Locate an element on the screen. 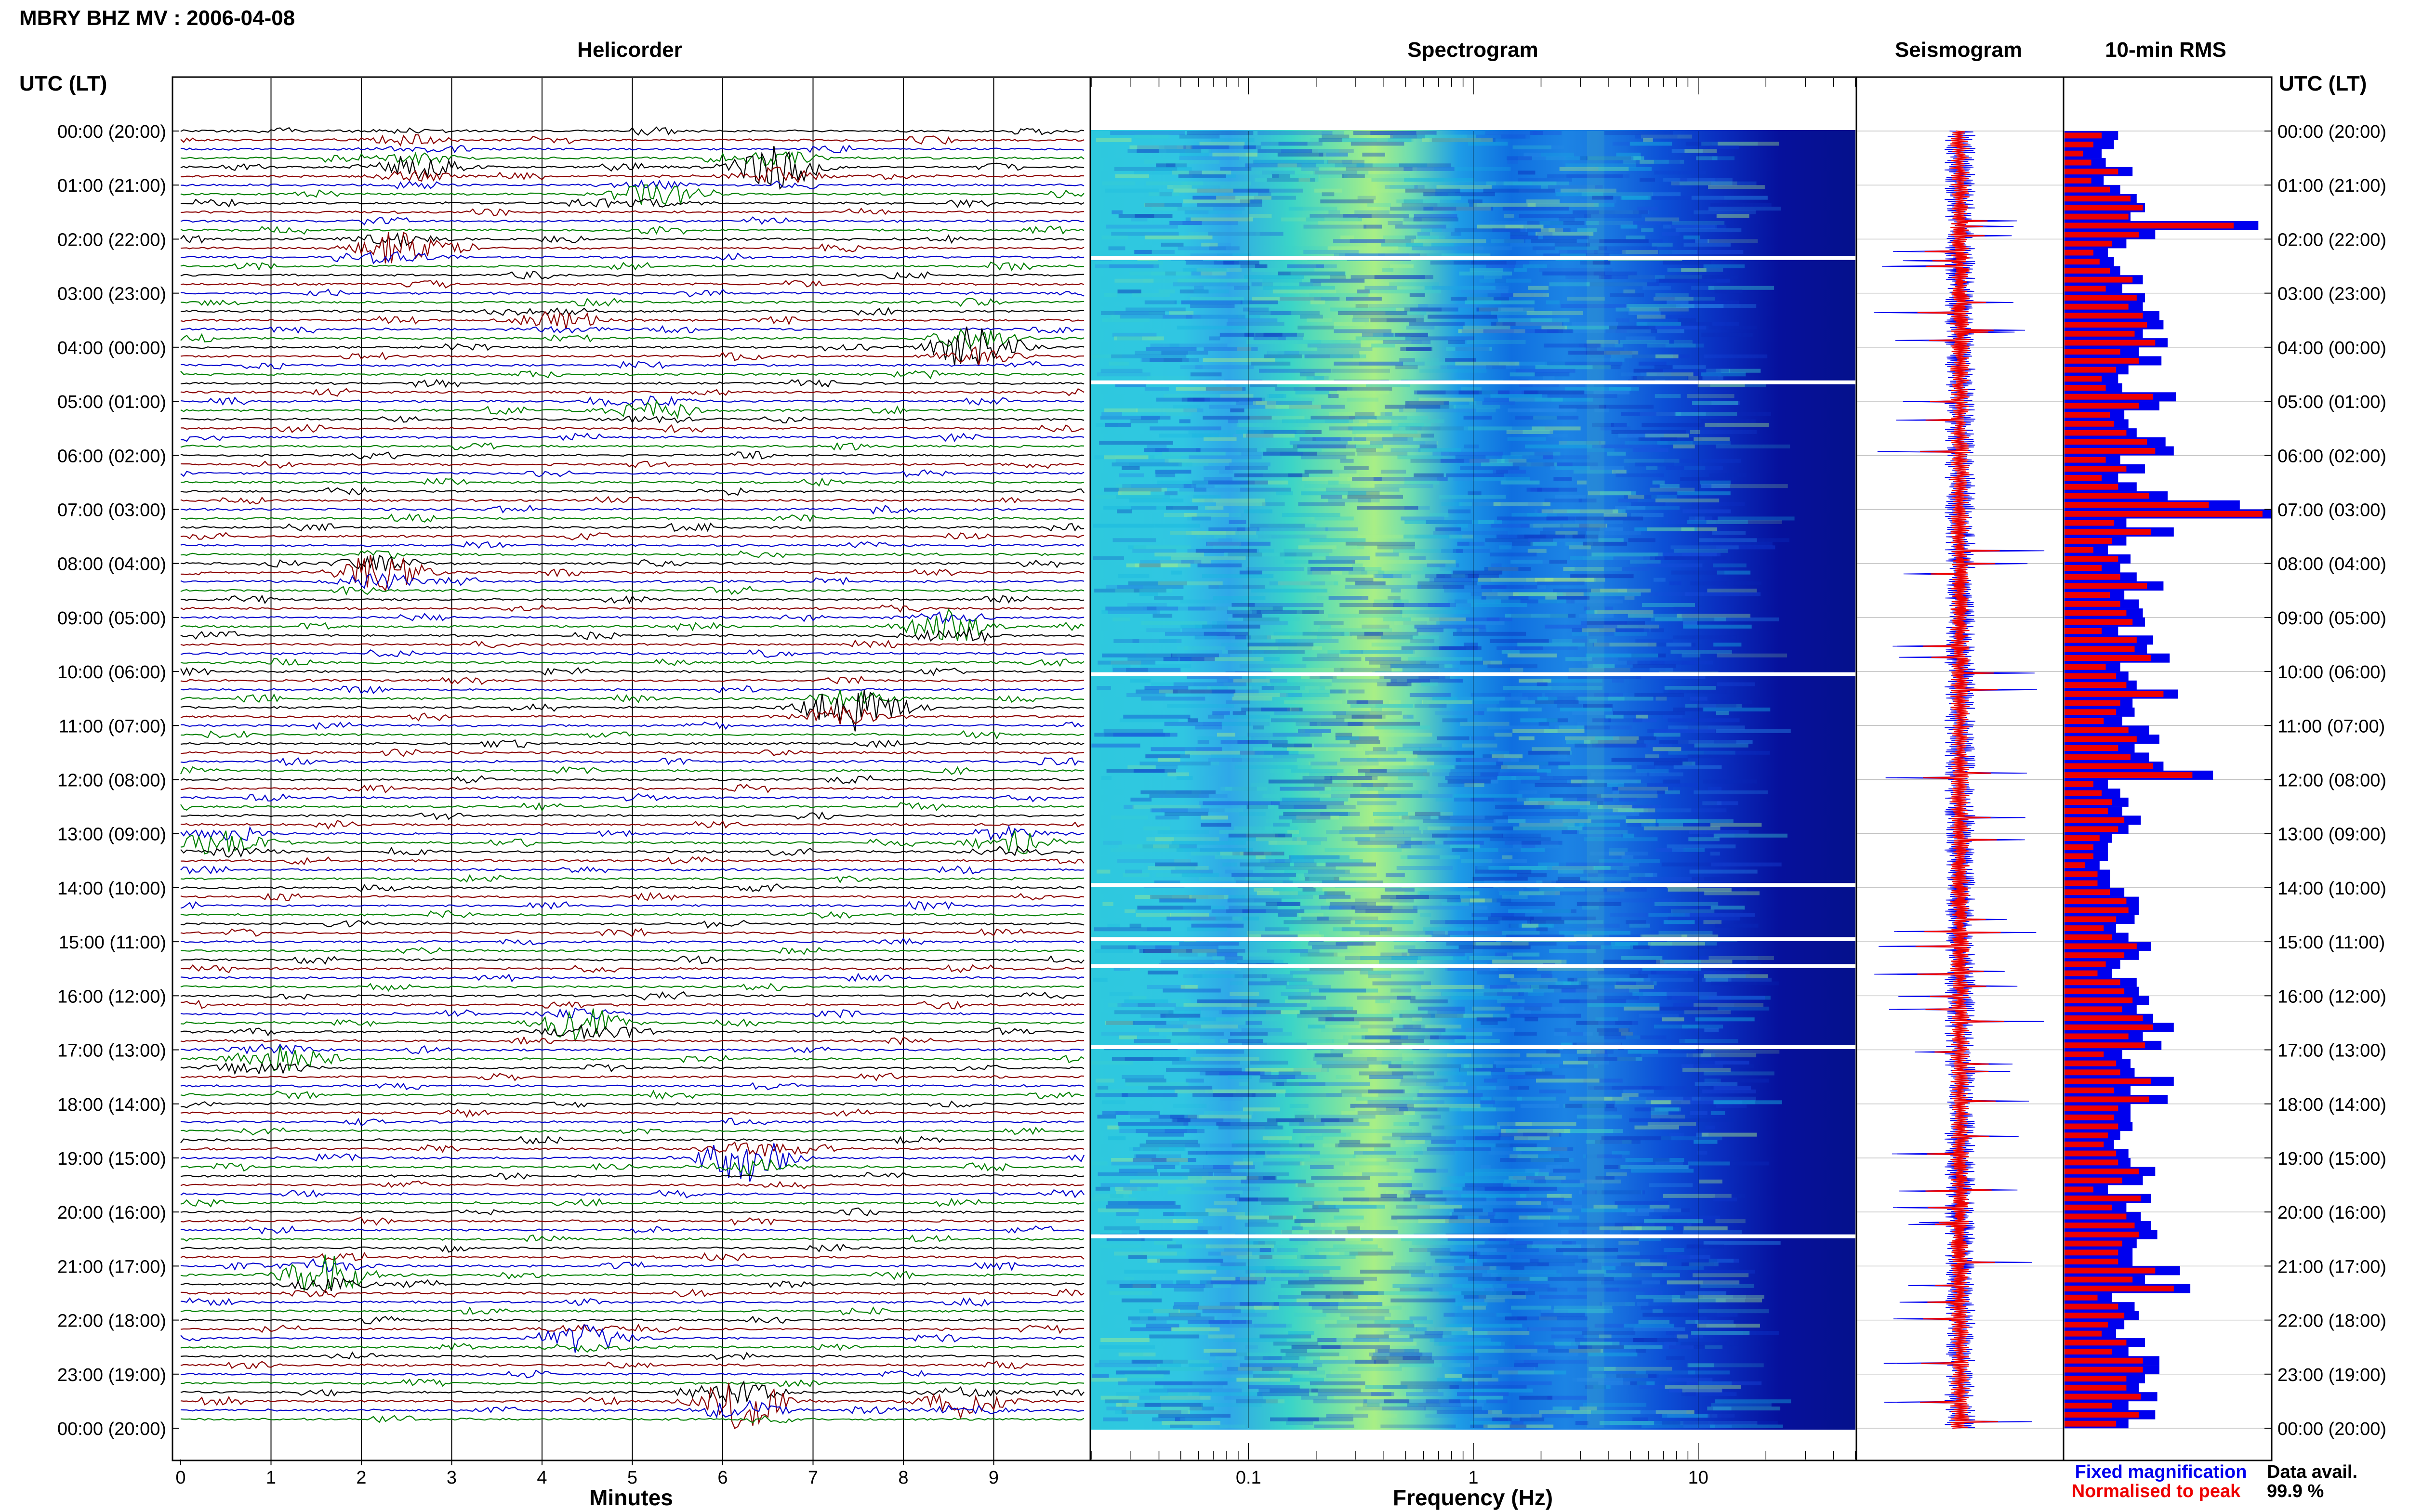 The width and height of the screenshot is (2409, 1512). right-time-label: 08:00 (04:00) is located at coordinates (2331, 564).